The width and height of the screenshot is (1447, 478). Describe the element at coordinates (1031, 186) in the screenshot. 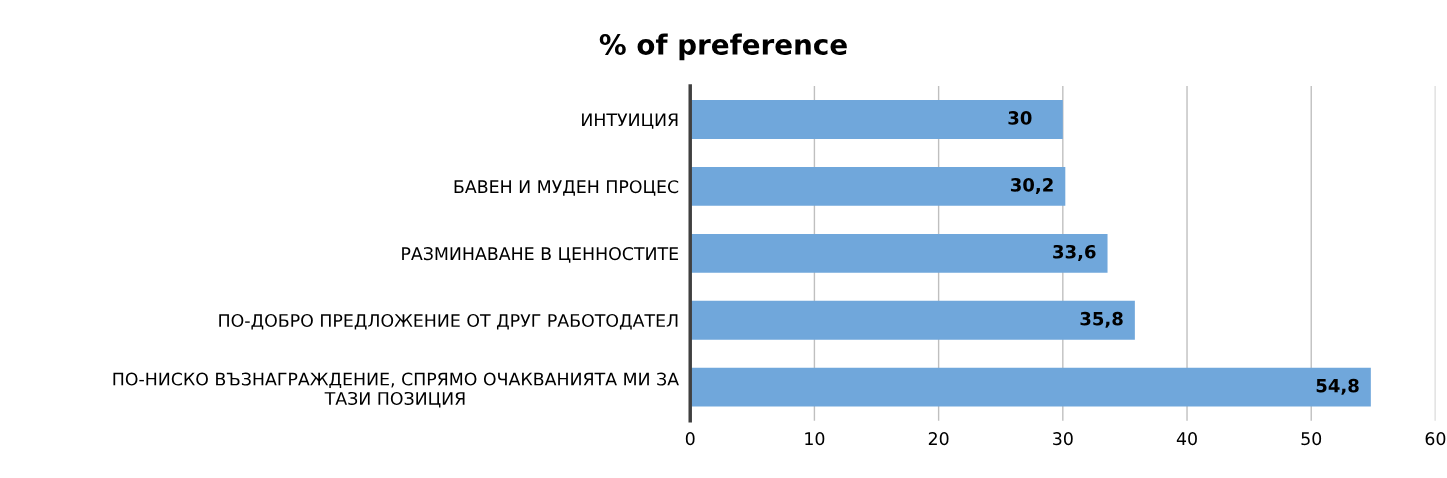

I see `data-label: 30,2` at that location.